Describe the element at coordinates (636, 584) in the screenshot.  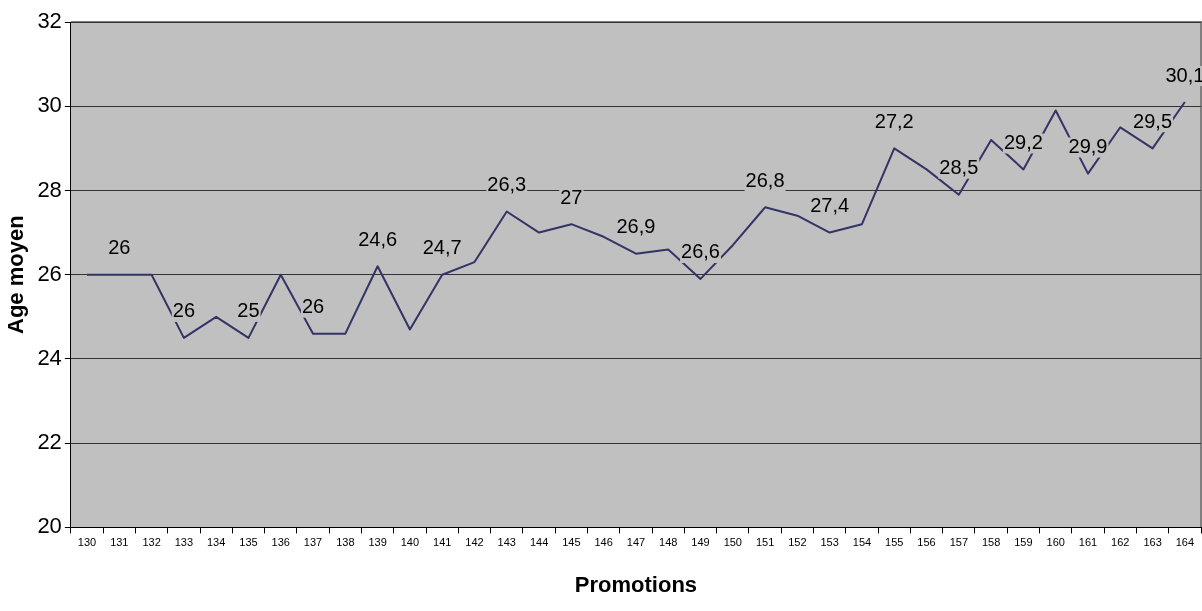
I see `x-axis-title: Promotions` at that location.